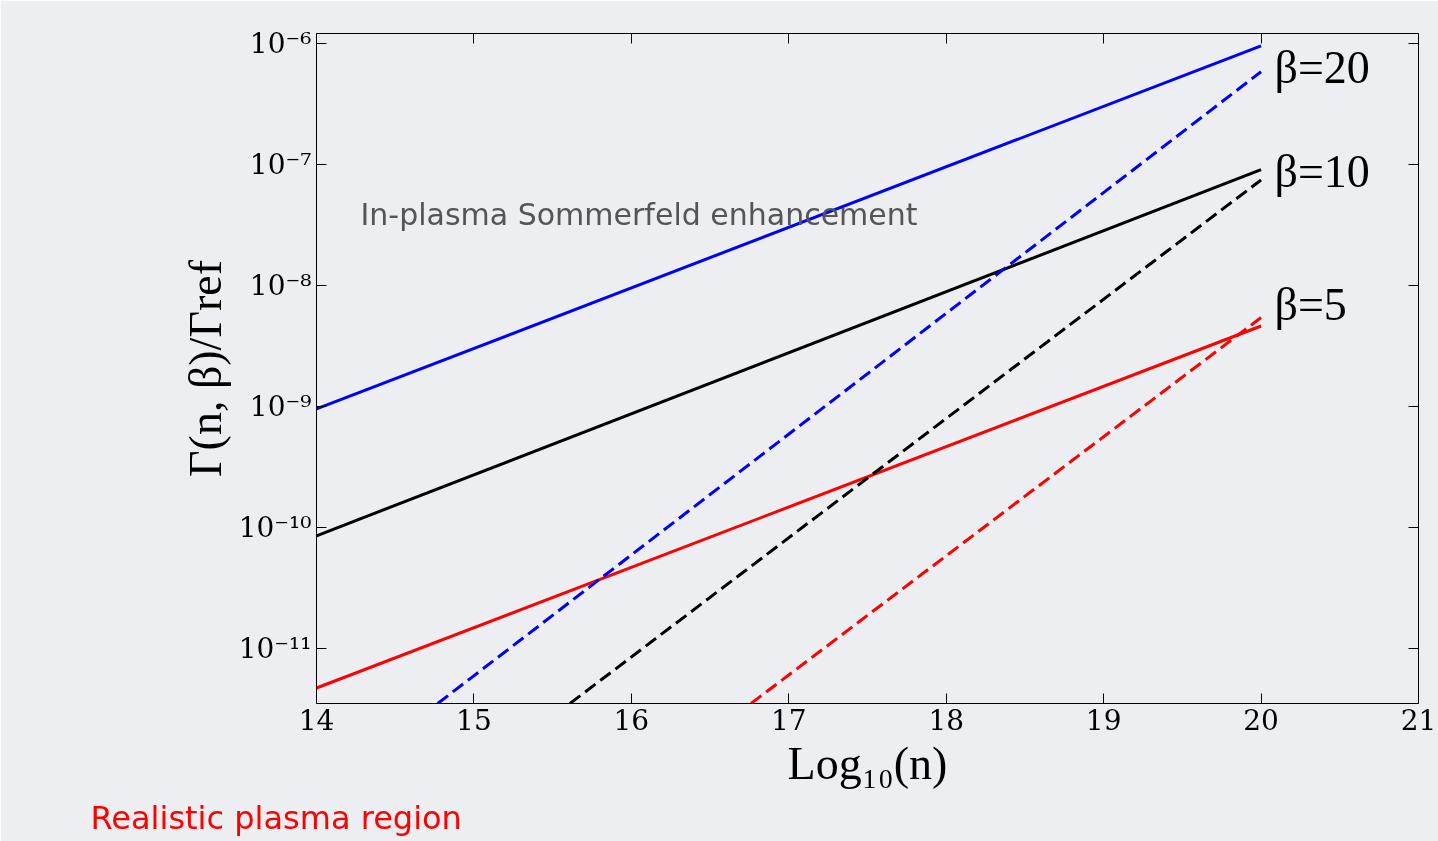  Describe the element at coordinates (280, 43) in the screenshot. I see `y-tick-label: 10⁻⁶` at that location.